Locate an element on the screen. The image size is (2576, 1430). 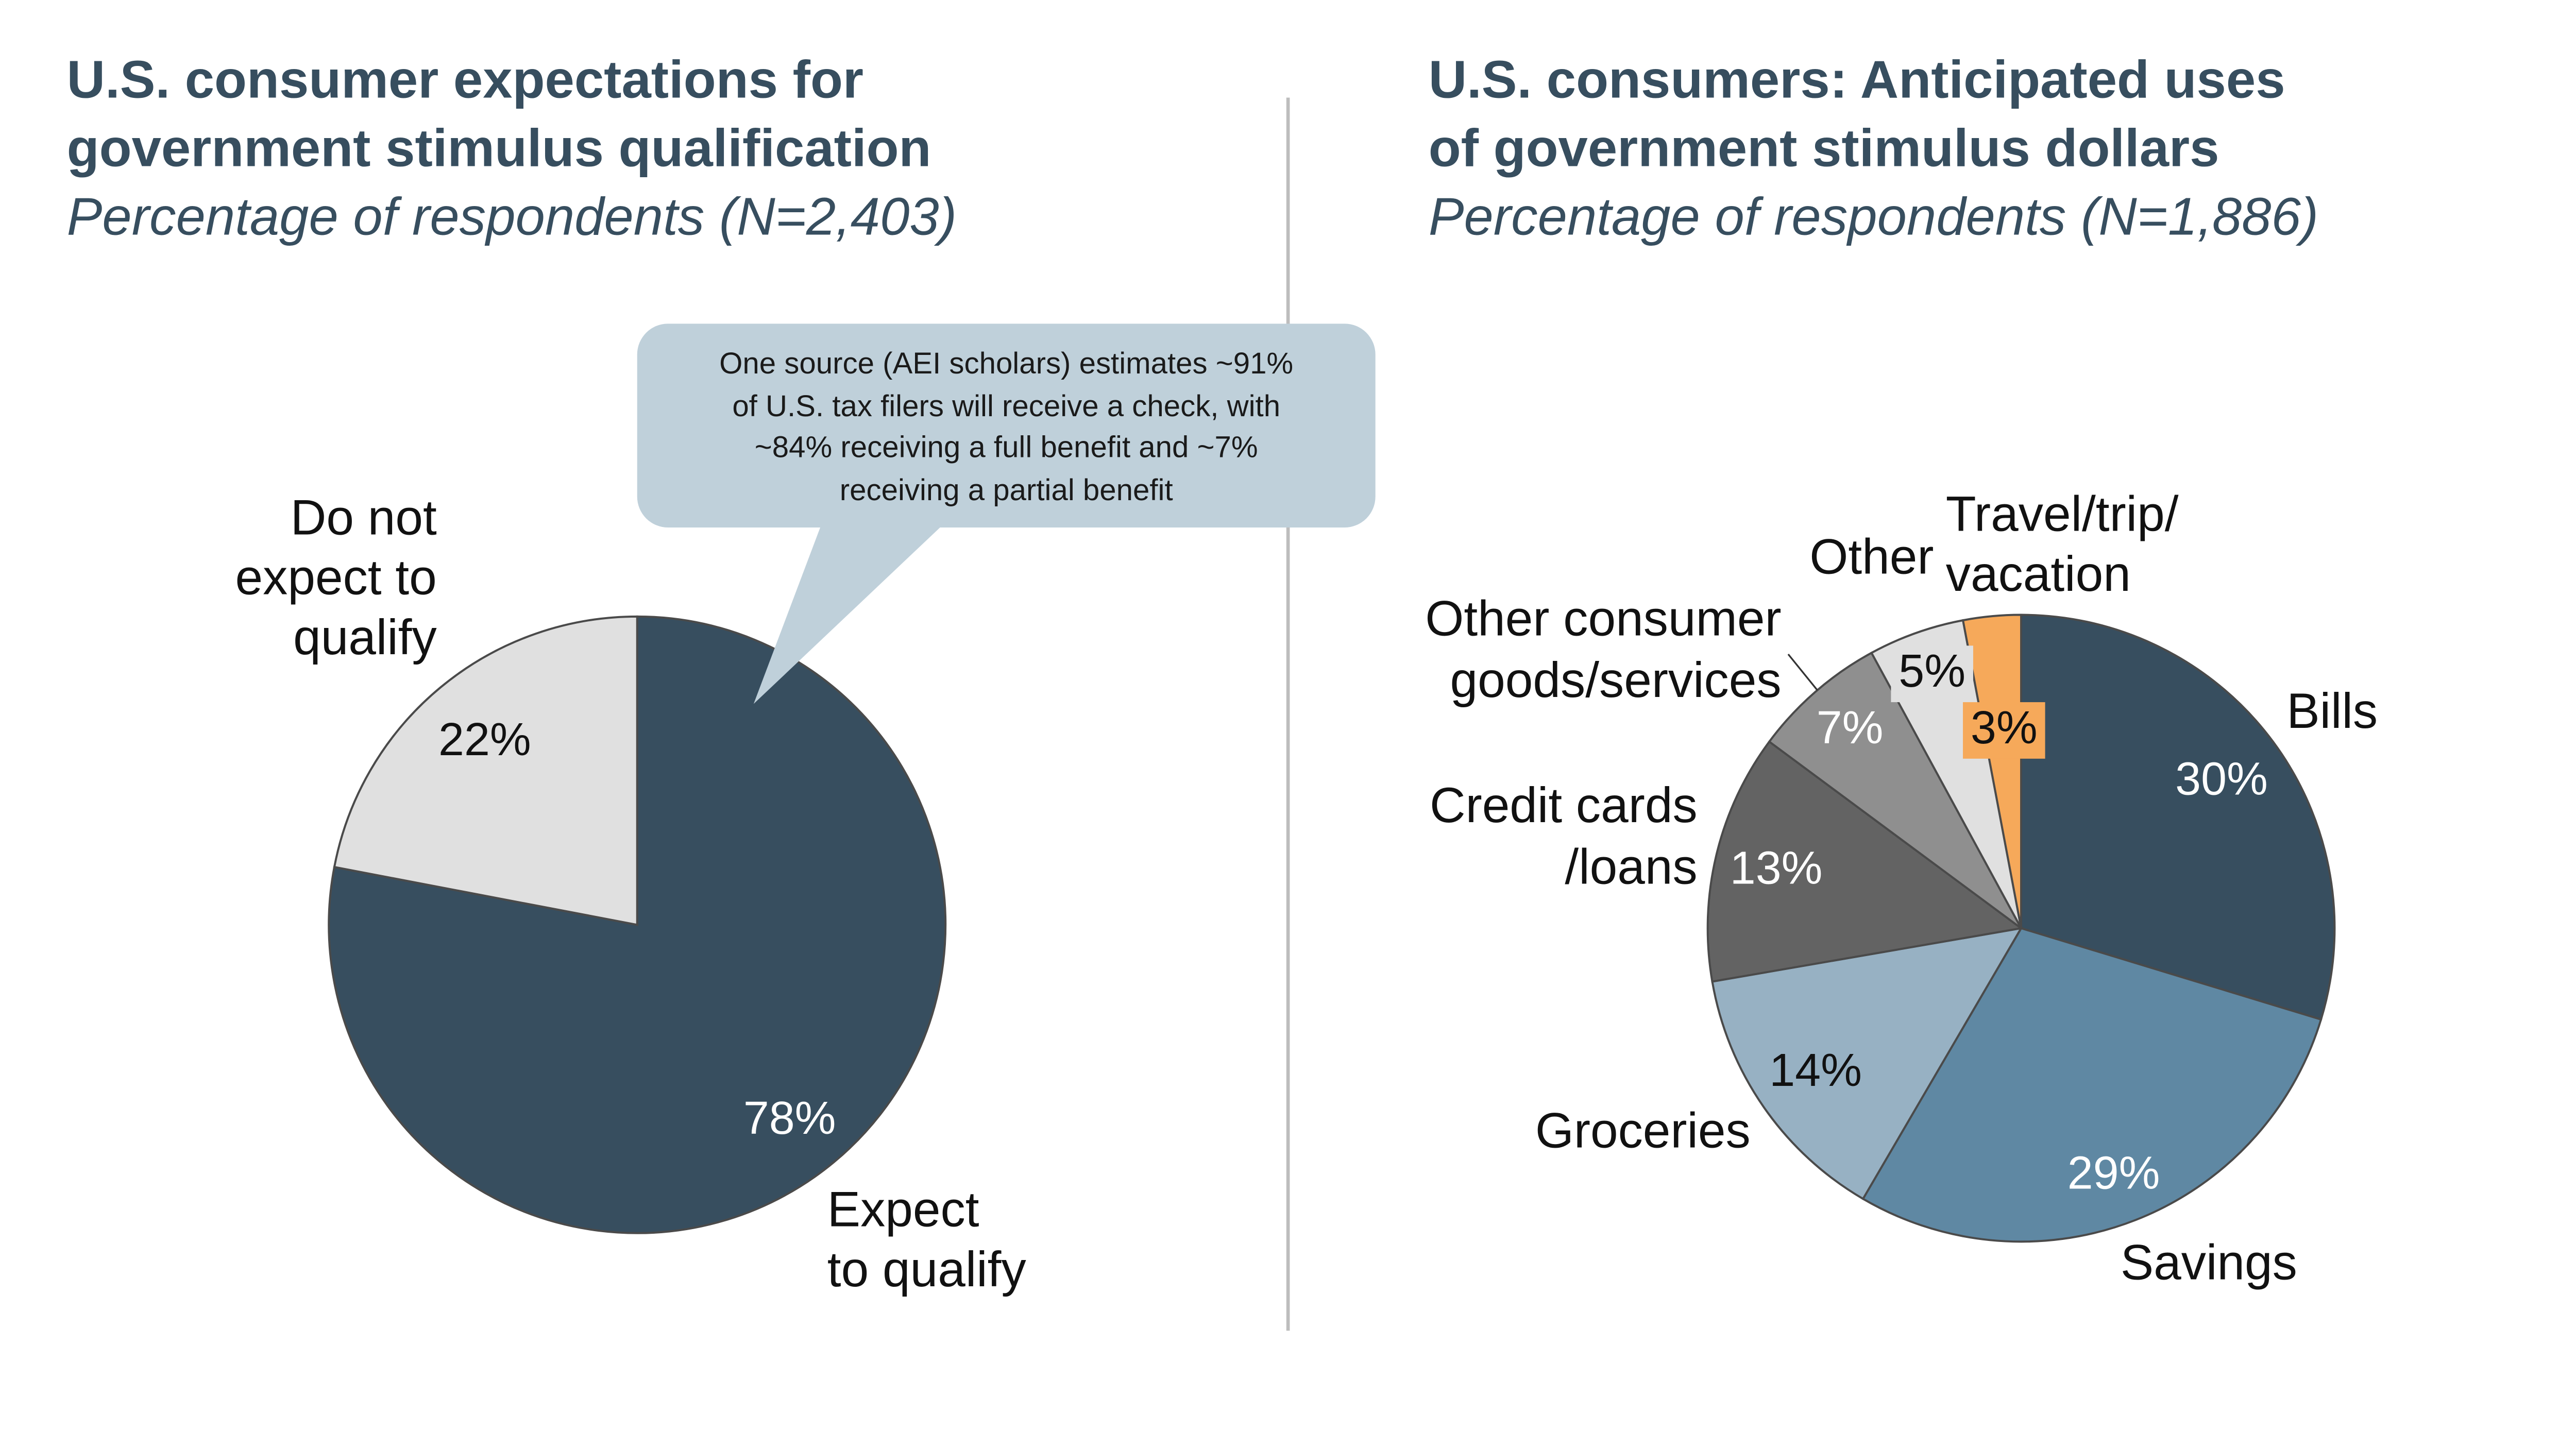
left-title-line1: U.S. consumer expectations for is located at coordinates (465, 79).